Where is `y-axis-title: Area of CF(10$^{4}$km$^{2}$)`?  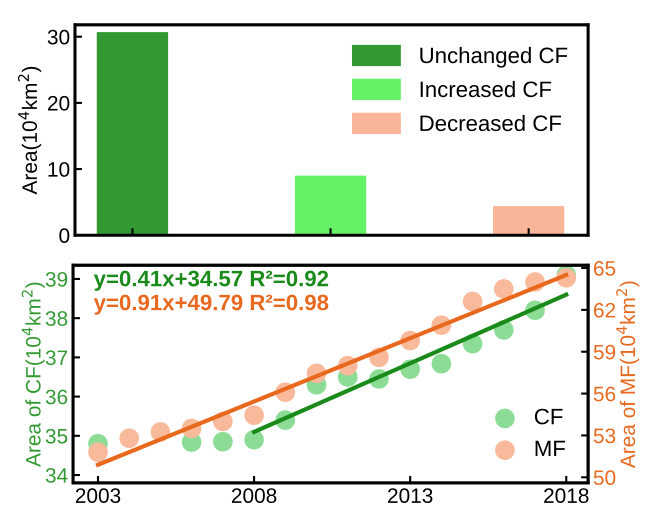 y-axis-title: Area of CF(10$^{4}$km$^{2}$) is located at coordinates (33, 374).